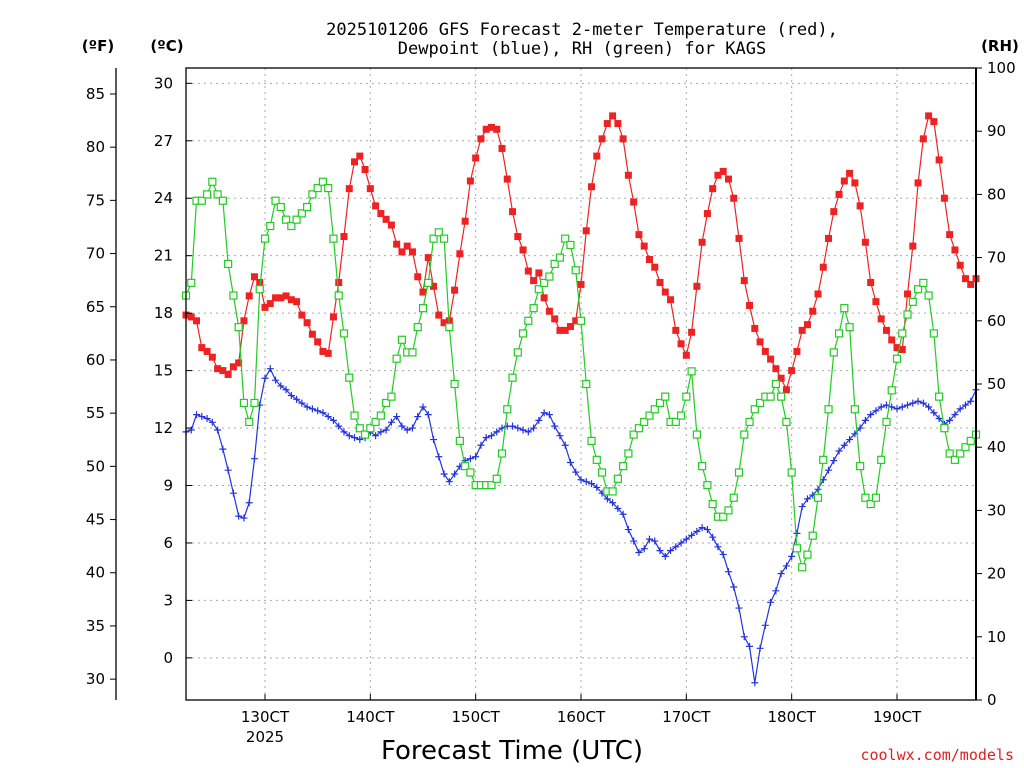  What do you see at coordinates (265, 737) in the screenshot?
I see `year-label: 2025` at bounding box center [265, 737].